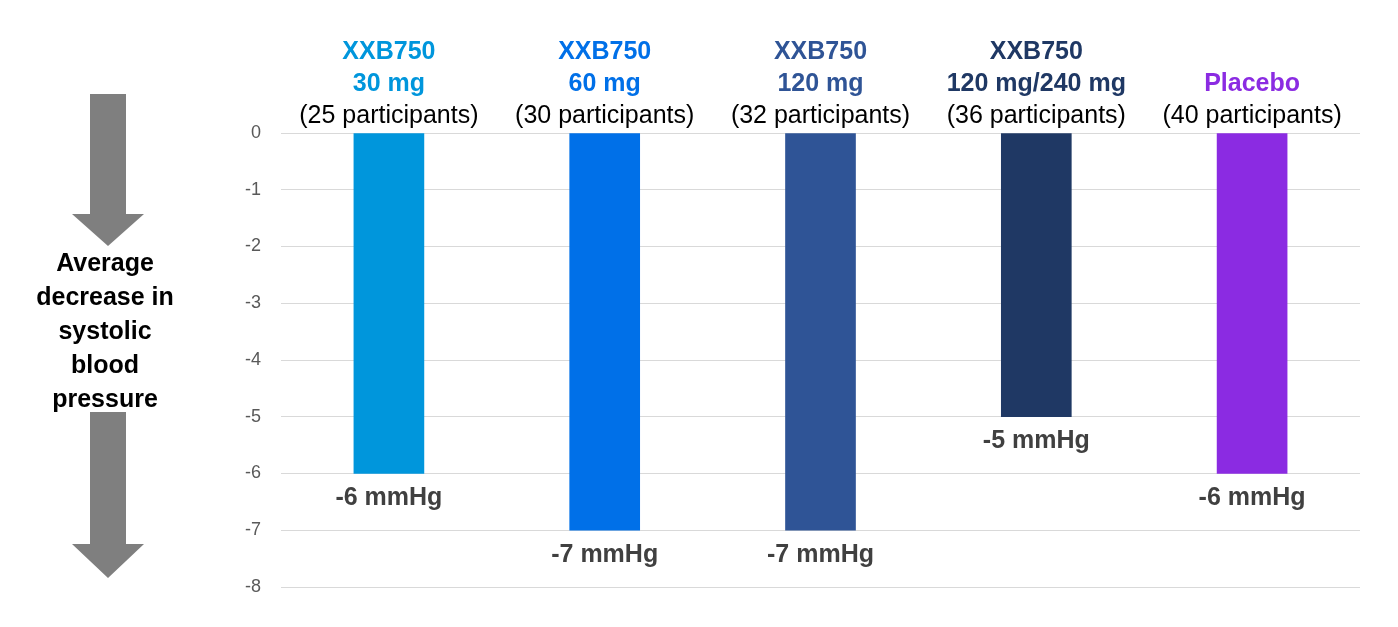 This screenshot has height=627, width=1398. What do you see at coordinates (252, 472) in the screenshot?
I see `y-tick-label: -6` at bounding box center [252, 472].